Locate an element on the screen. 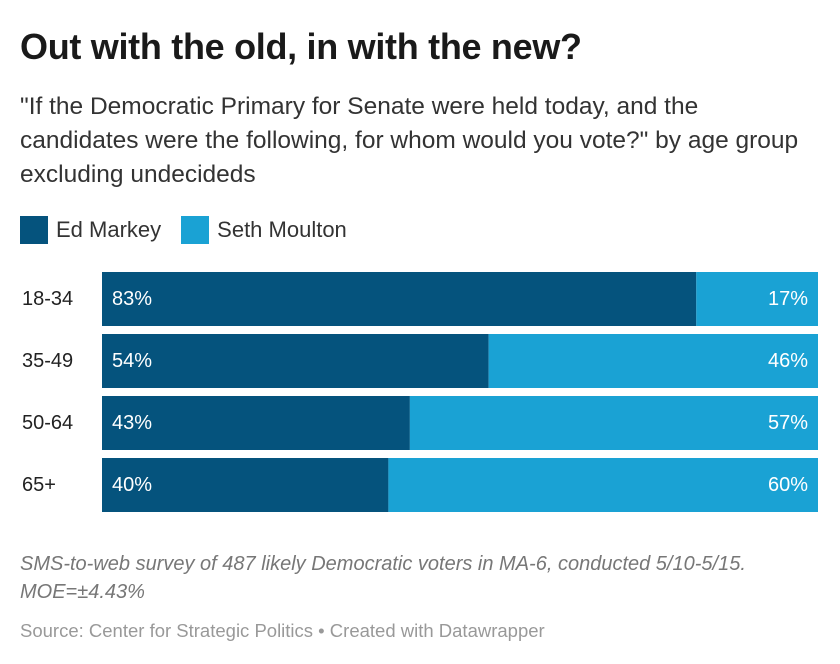 The image size is (840, 664). chart-title: Out with the old, in with the new? is located at coordinates (301, 46).